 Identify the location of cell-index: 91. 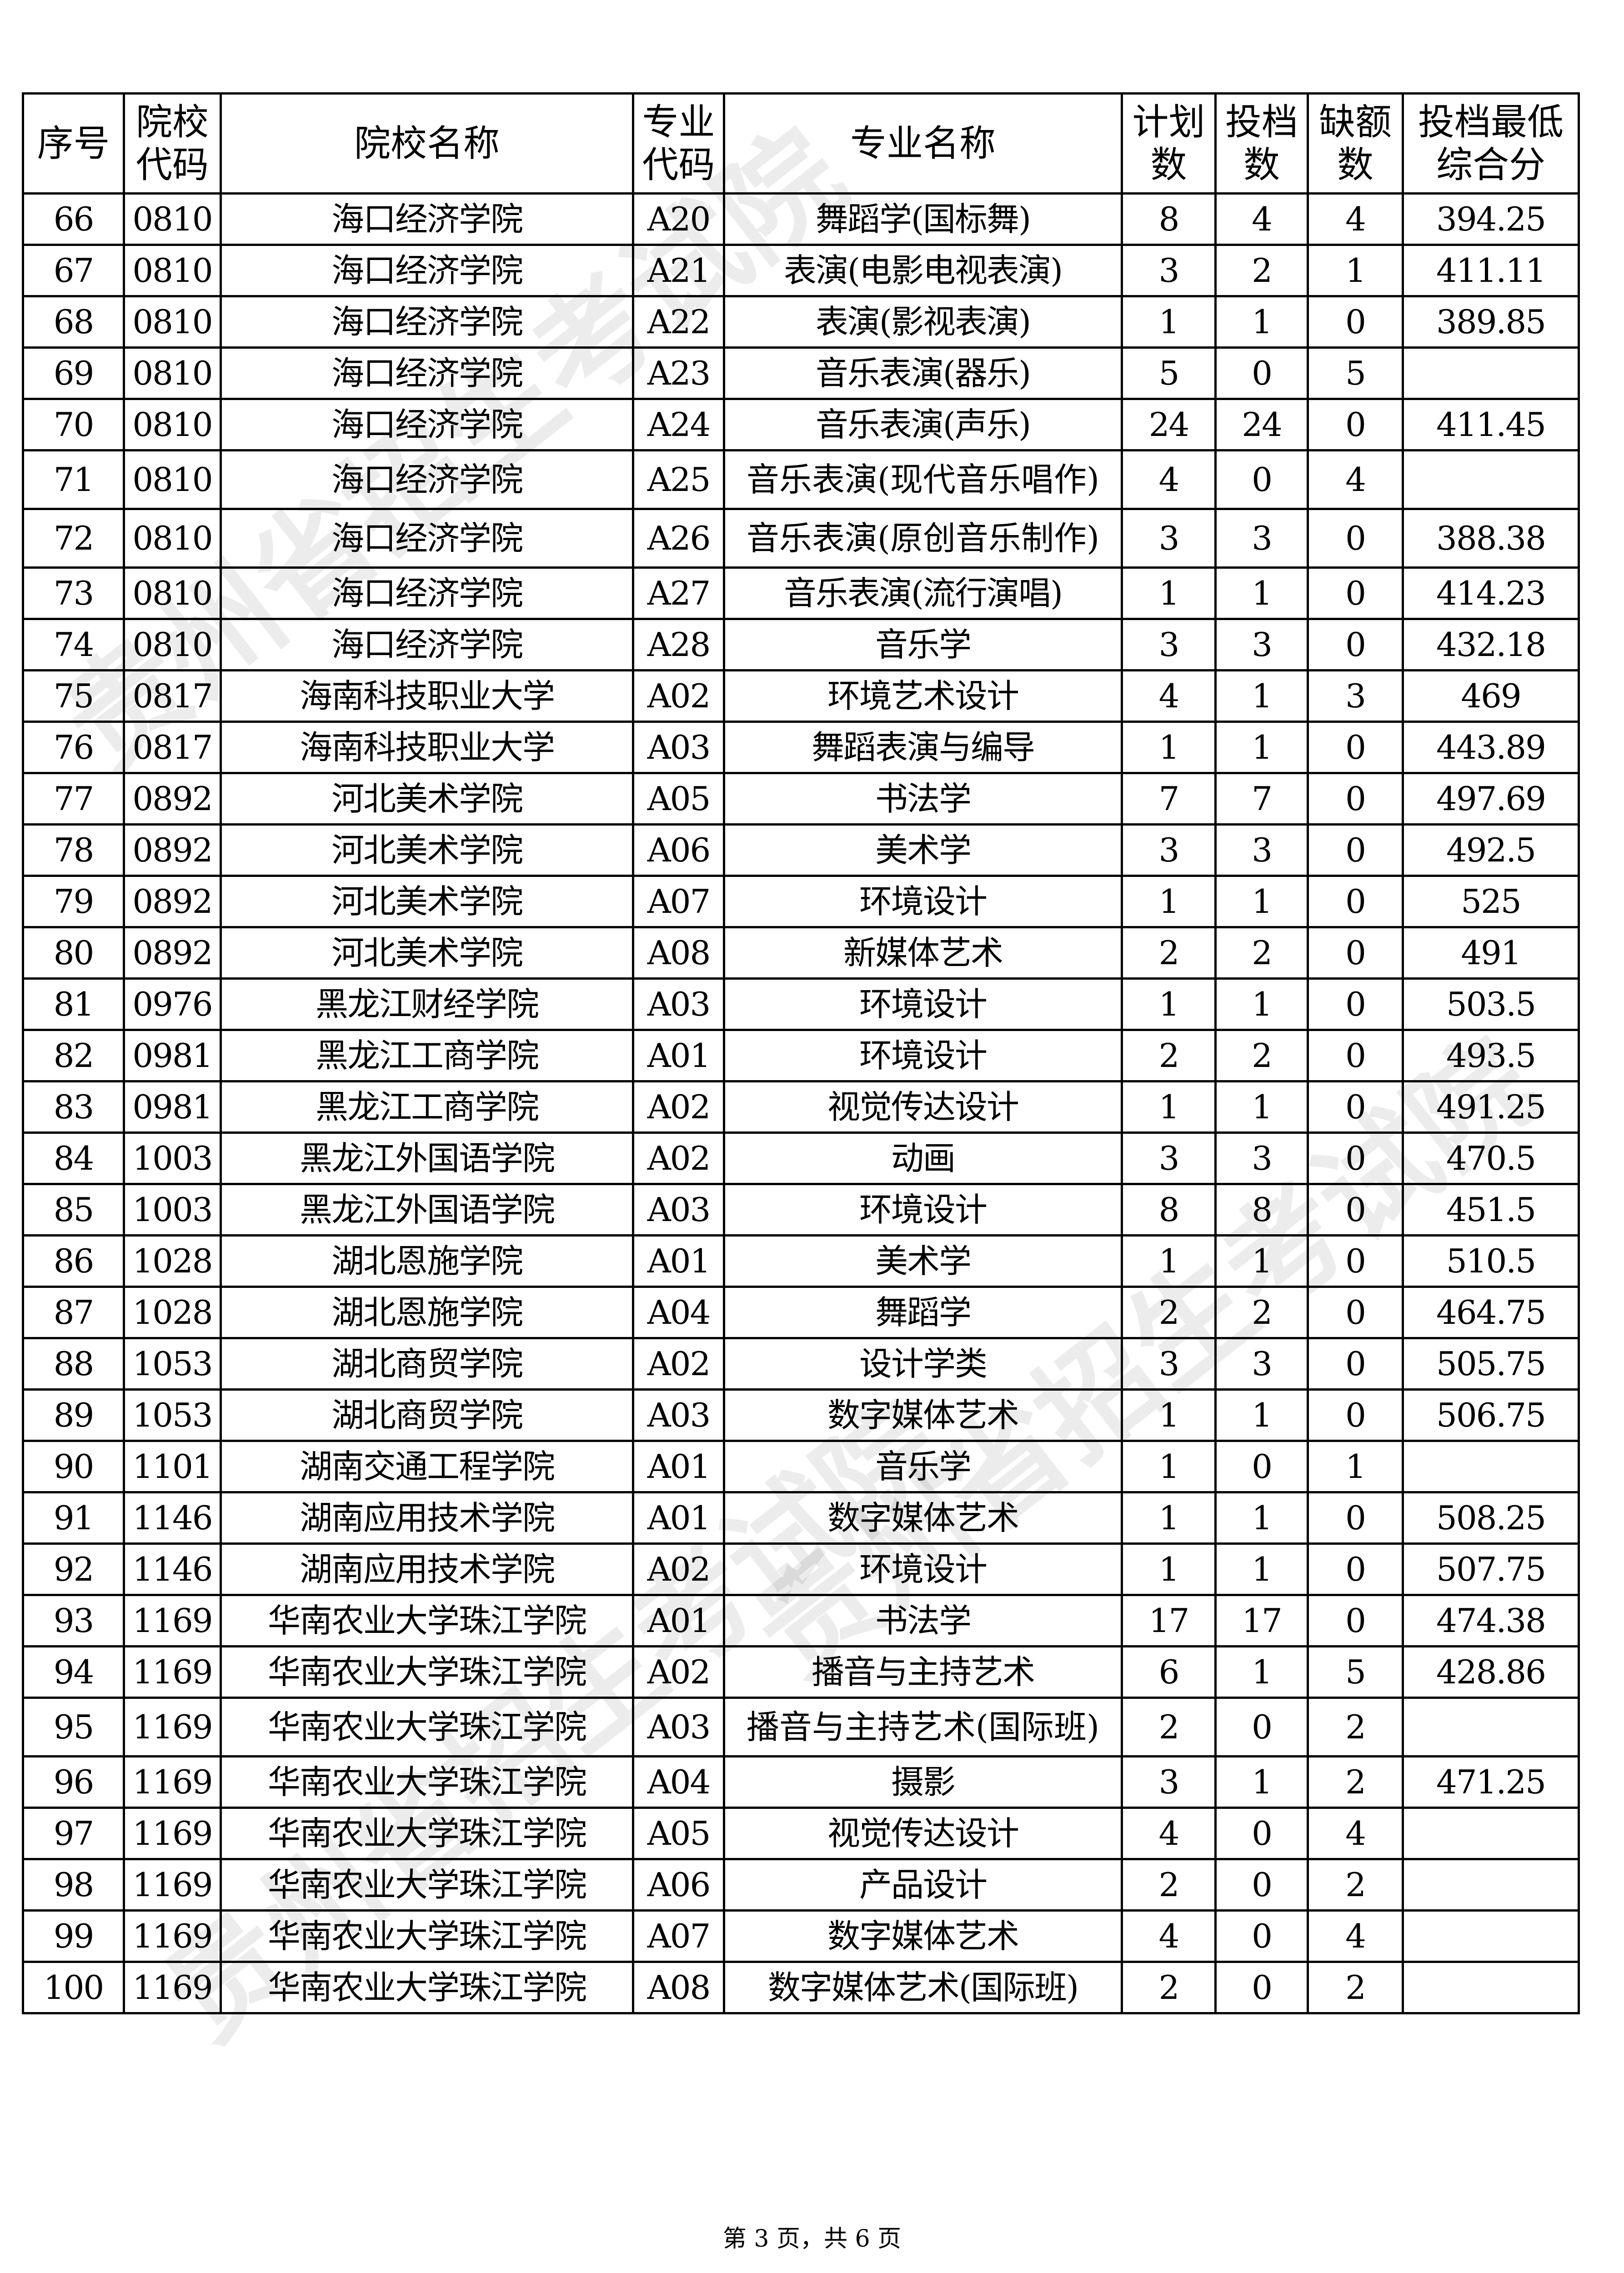
(73, 1518).